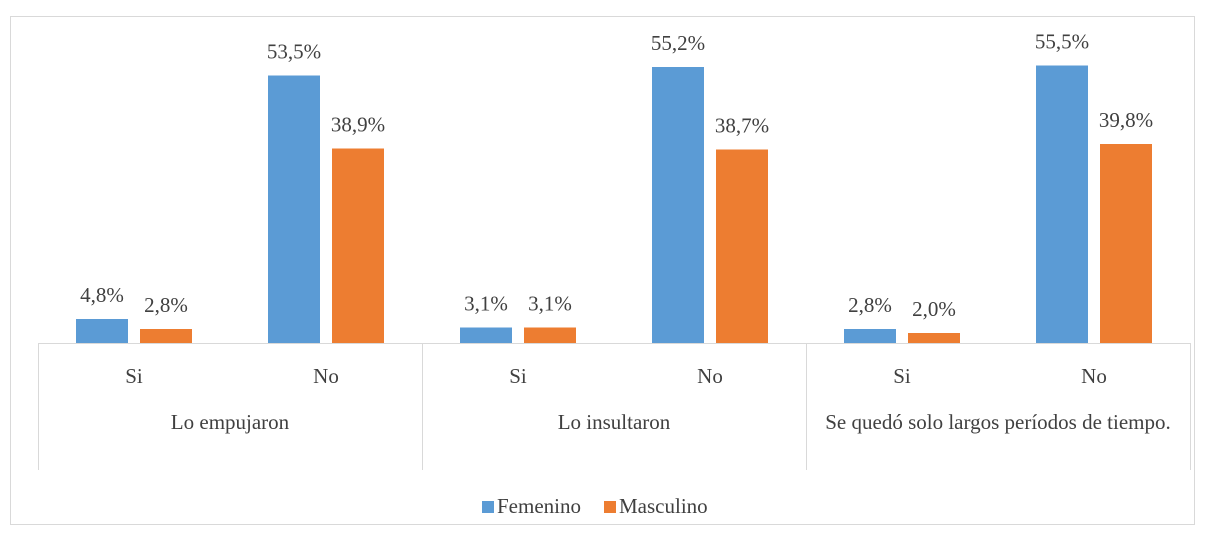 The height and width of the screenshot is (536, 1205). Describe the element at coordinates (1126, 120) in the screenshot. I see `value-label: 39,8%` at that location.